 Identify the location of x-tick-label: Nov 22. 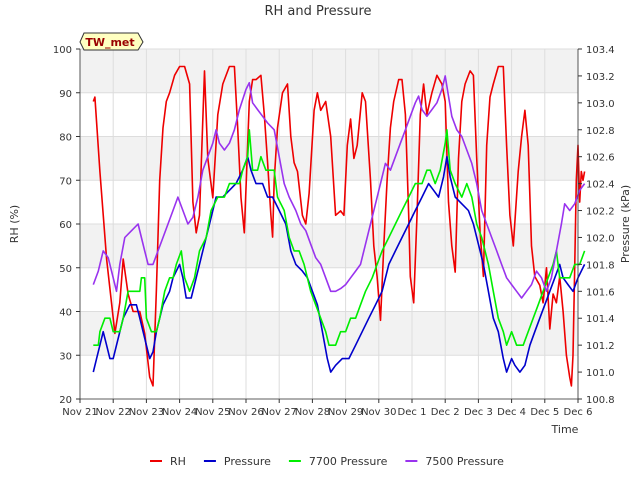
(112, 412).